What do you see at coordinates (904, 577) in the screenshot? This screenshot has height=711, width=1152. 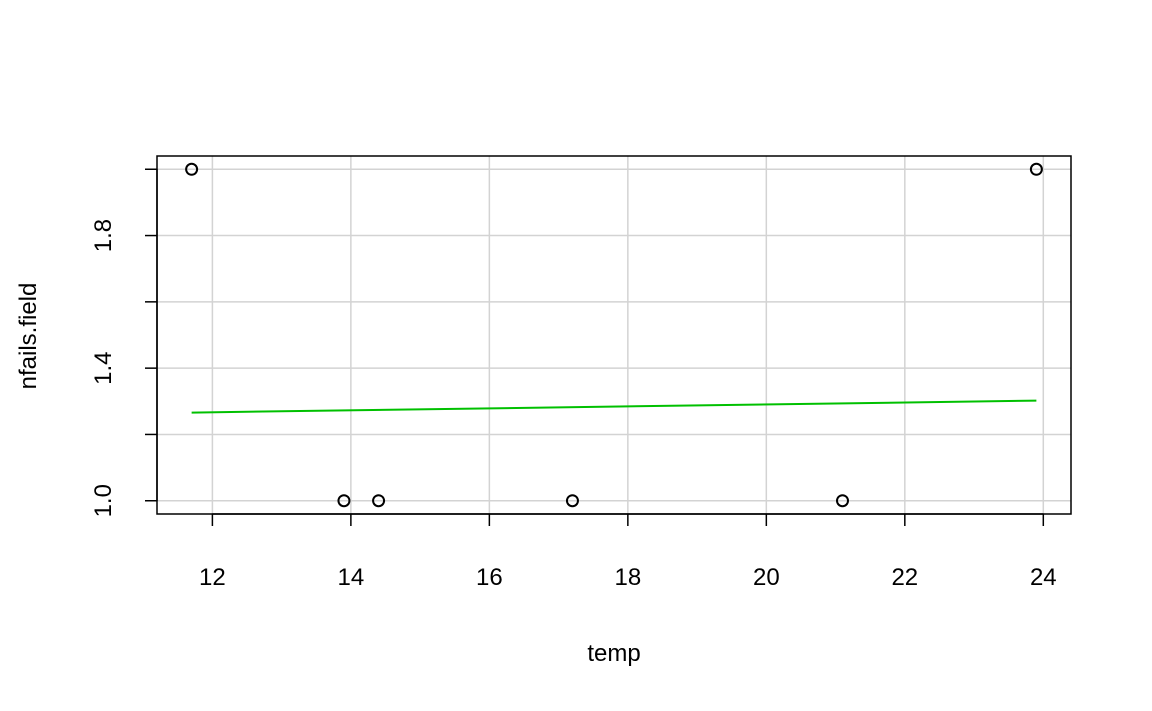 I see `x-tick-label: 22` at bounding box center [904, 577].